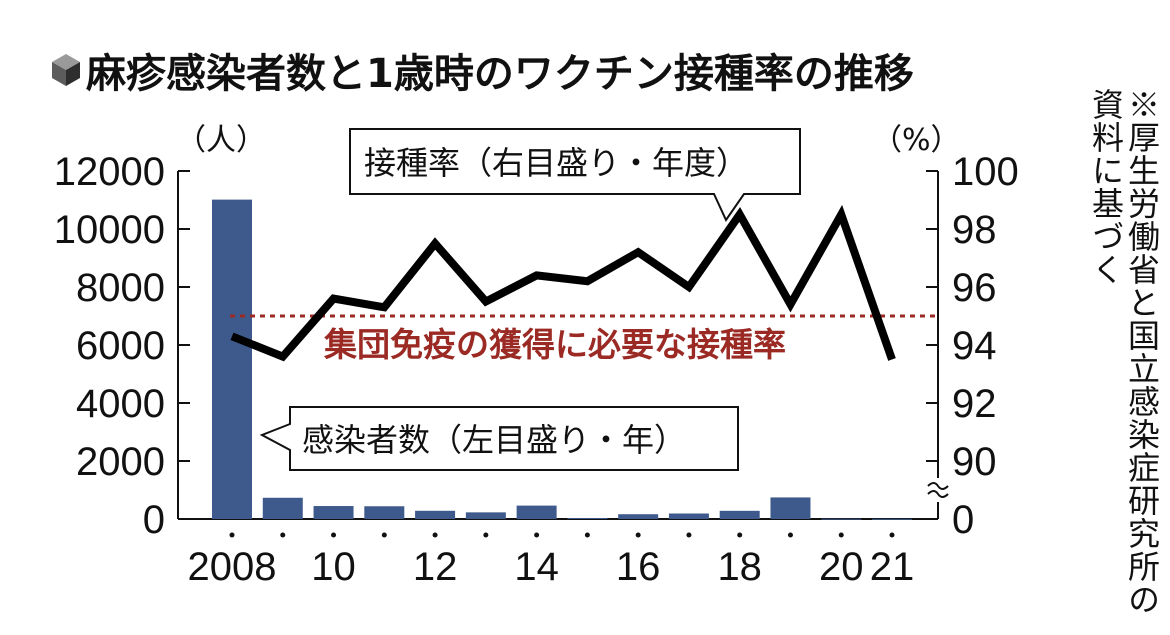 The height and width of the screenshot is (635, 1170). I want to click on bar-2018, so click(739, 514).